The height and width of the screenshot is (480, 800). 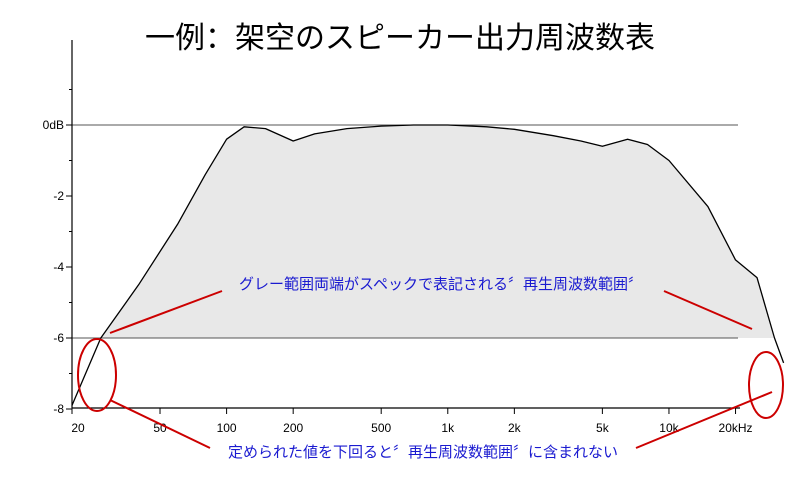 I want to click on x-tick-label: 200, so click(x=293, y=428).